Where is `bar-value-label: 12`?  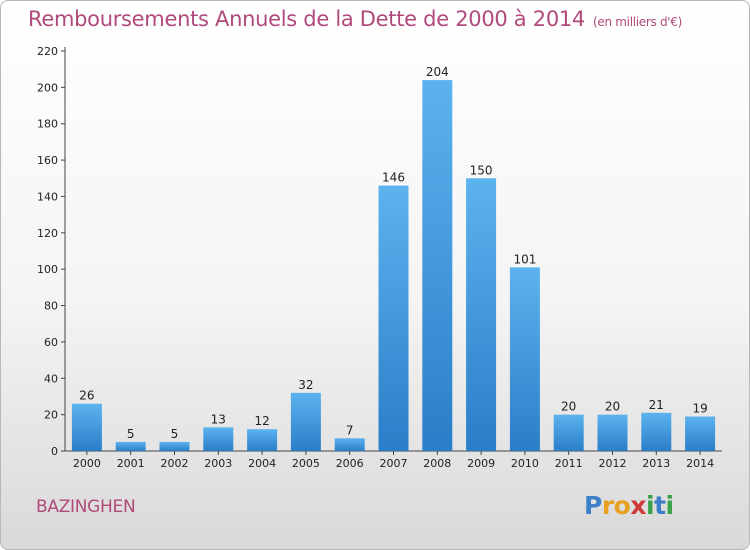 bar-value-label: 12 is located at coordinates (261, 421).